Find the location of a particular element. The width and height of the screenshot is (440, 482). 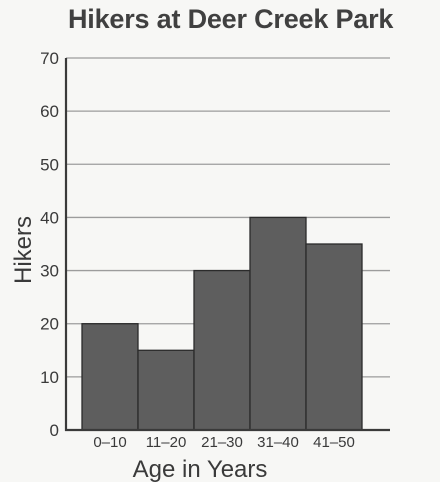

y-axis-title: Hikers is located at coordinates (23, 250).